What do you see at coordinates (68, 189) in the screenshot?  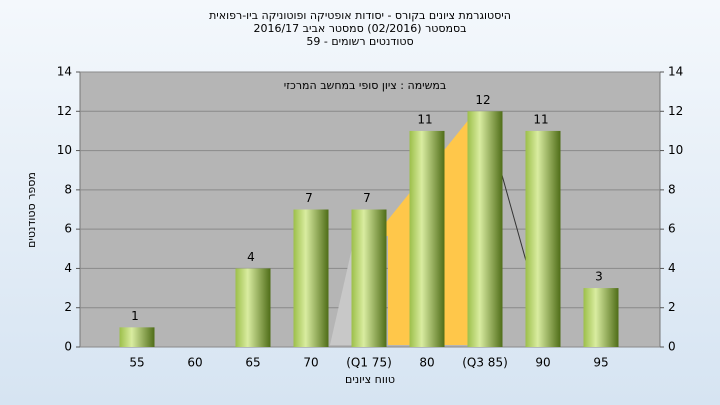 I see `y-tick-label: 8` at bounding box center [68, 189].